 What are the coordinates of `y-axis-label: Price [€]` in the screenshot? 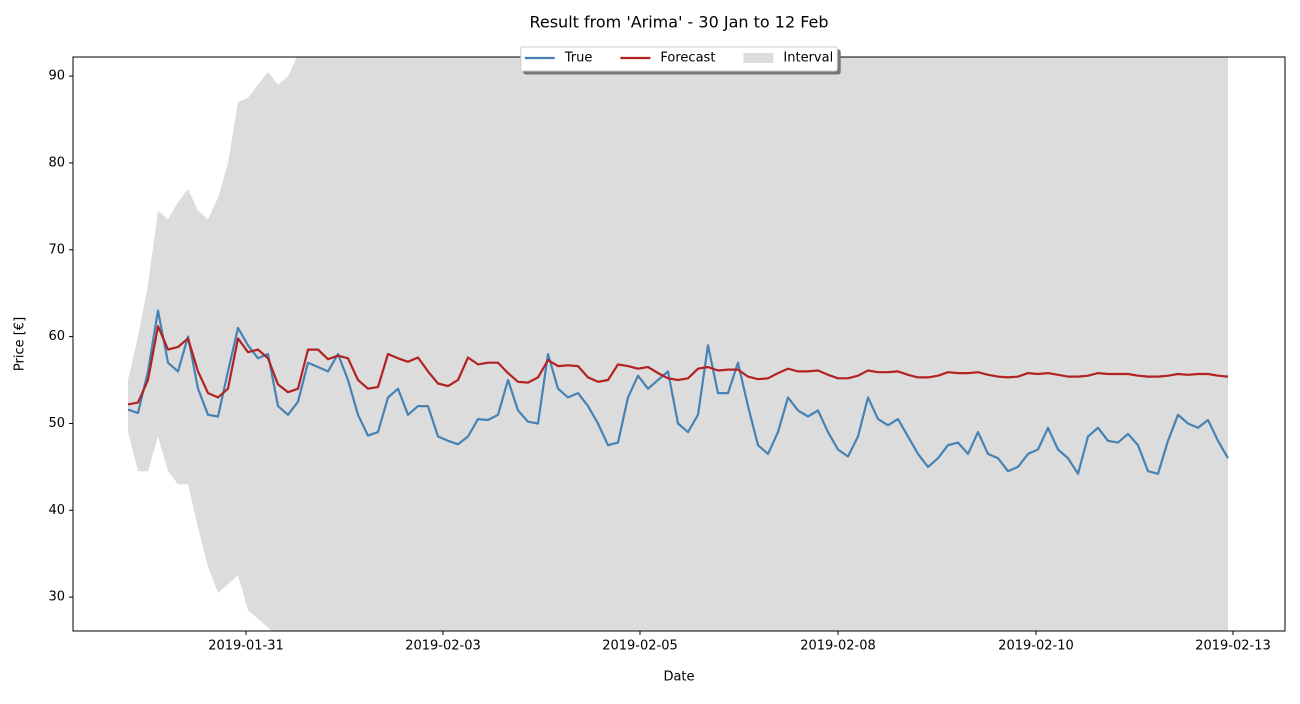 It's located at (20, 344).